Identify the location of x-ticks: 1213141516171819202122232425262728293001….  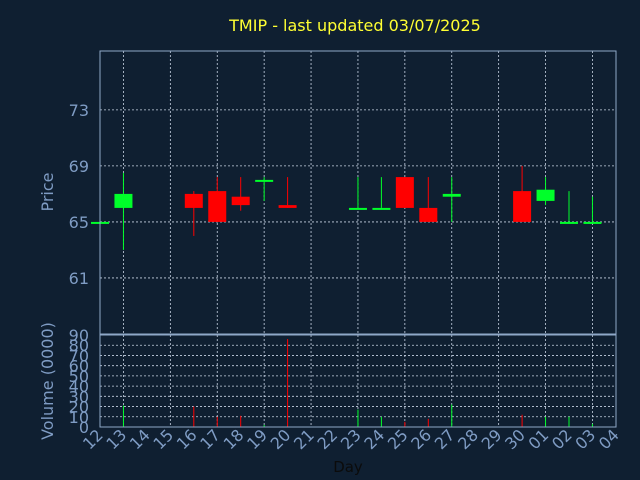
(351, 439).